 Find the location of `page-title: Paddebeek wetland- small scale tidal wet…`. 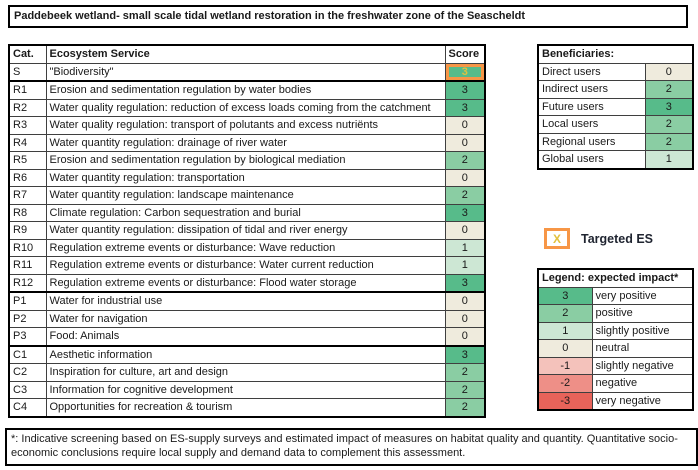

page-title: Paddebeek wetland- small scale tidal wet… is located at coordinates (348, 16).